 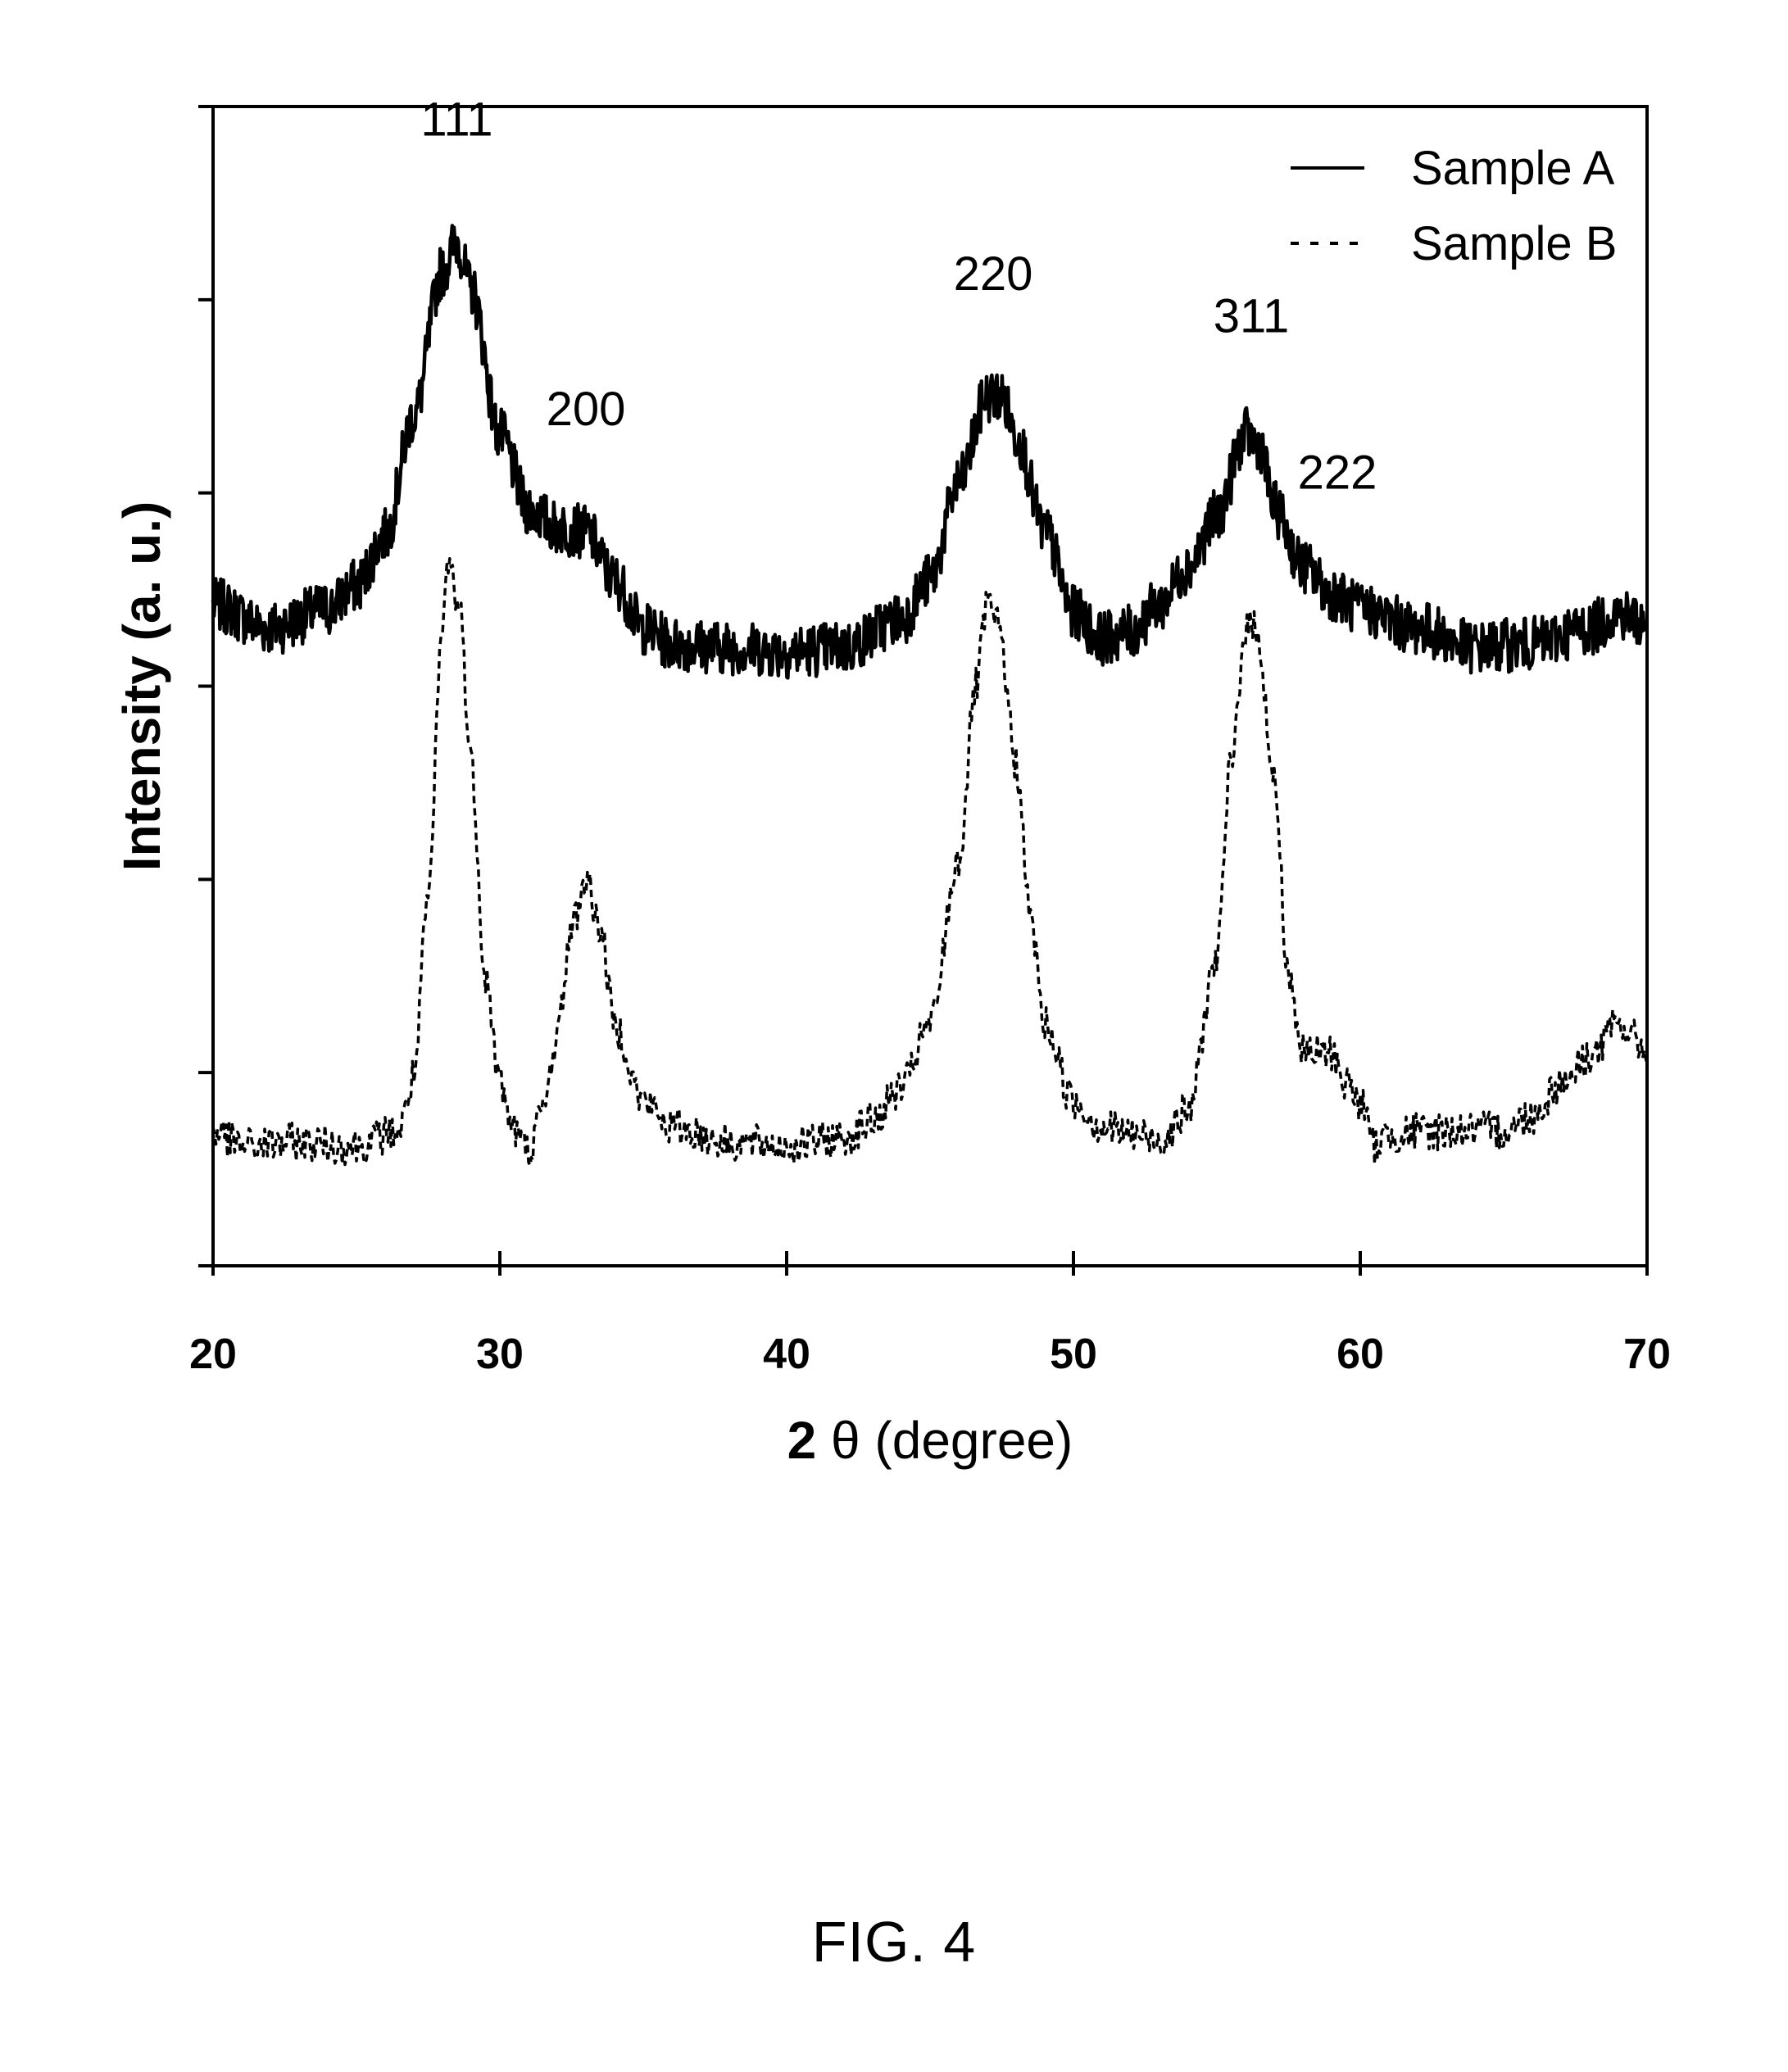 What do you see at coordinates (586, 409) in the screenshot?
I see `peak-label-200: 200` at bounding box center [586, 409].